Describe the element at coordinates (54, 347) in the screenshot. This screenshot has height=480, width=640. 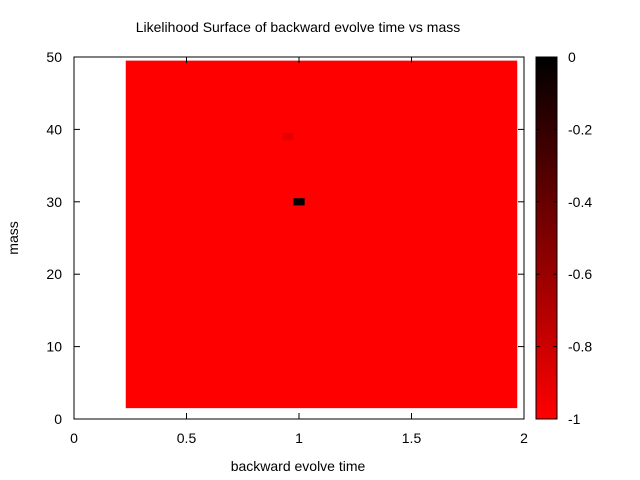
I see `y-tick-label: 10` at that location.